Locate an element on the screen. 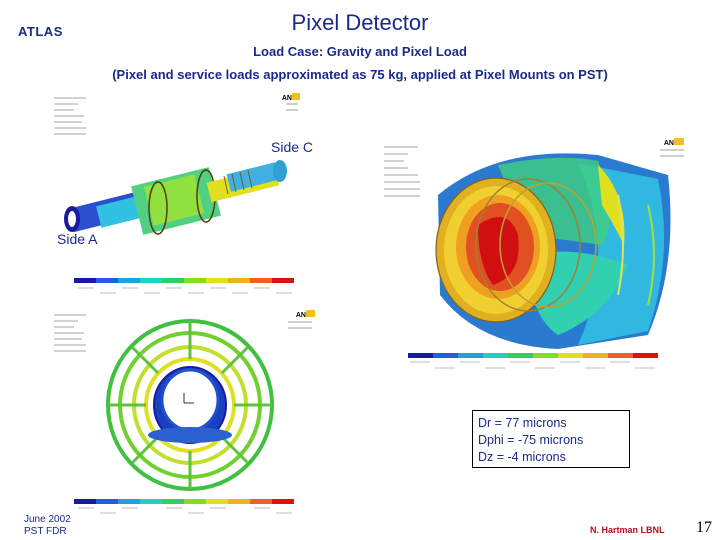 This screenshot has width=720, height=540. fea-plot-side-view: AN is located at coordinates (174, 193).